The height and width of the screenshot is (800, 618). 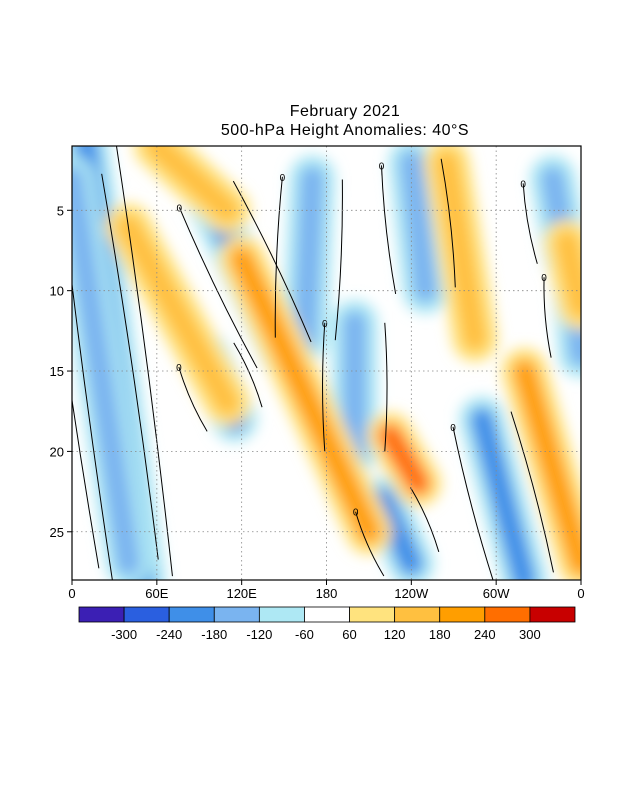 What do you see at coordinates (57, 291) in the screenshot?
I see `y-tick-label: 10` at bounding box center [57, 291].